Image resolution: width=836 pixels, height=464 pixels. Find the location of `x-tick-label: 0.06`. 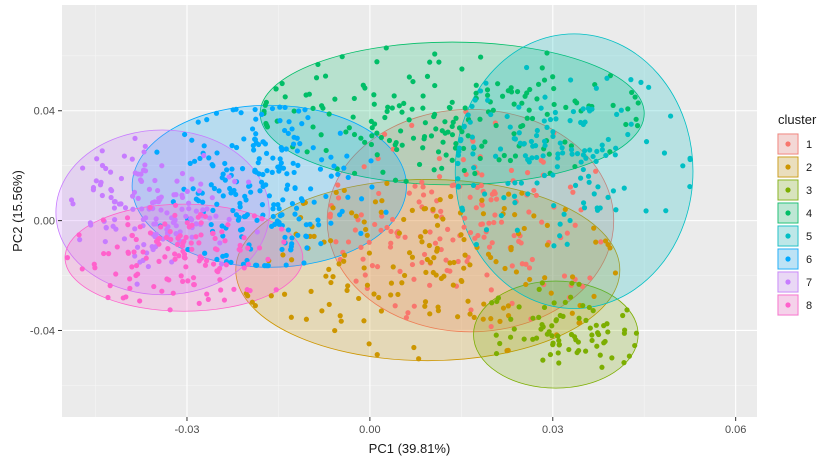

x-tick-label: 0.06 is located at coordinates (735, 430).